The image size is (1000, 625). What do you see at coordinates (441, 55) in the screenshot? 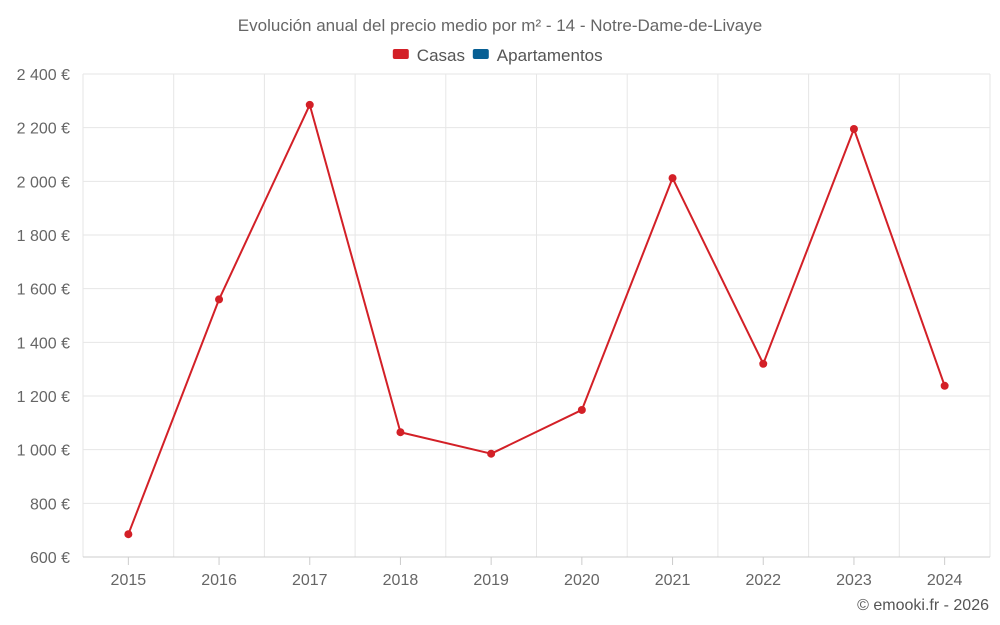
I see `legend-label: Casas` at bounding box center [441, 55].